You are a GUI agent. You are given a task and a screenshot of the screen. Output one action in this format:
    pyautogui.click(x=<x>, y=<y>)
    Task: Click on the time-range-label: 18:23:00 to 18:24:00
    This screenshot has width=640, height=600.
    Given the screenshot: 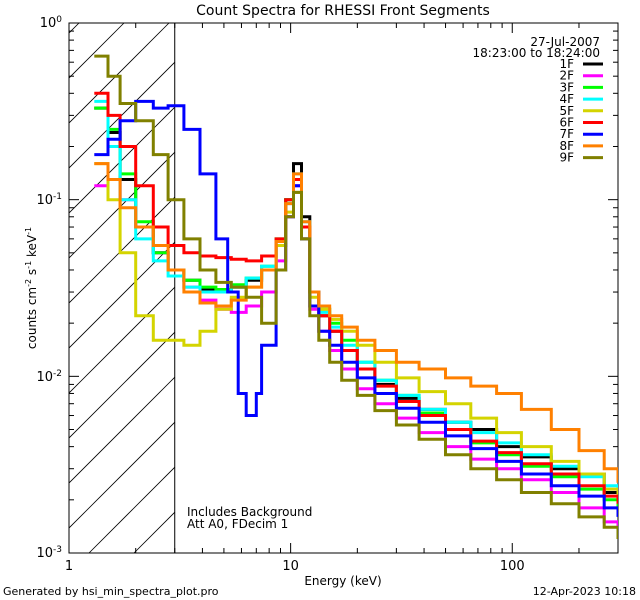 What is the action you would take?
    pyautogui.click(x=536, y=53)
    